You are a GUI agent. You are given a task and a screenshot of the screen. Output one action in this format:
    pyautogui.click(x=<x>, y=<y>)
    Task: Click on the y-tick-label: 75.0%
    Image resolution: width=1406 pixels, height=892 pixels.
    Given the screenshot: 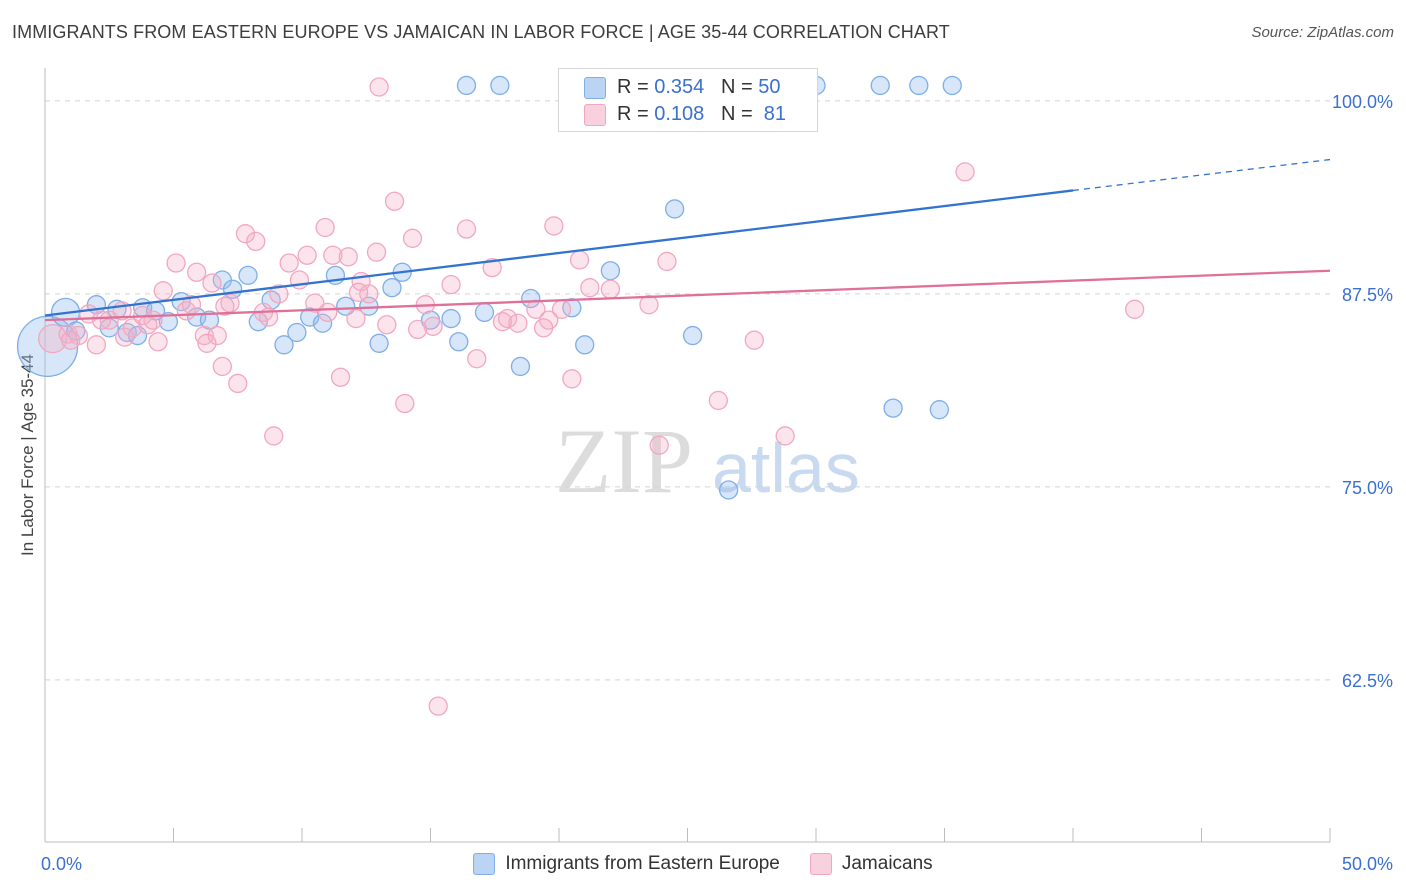 What is the action you would take?
    pyautogui.click(x=1367, y=488)
    